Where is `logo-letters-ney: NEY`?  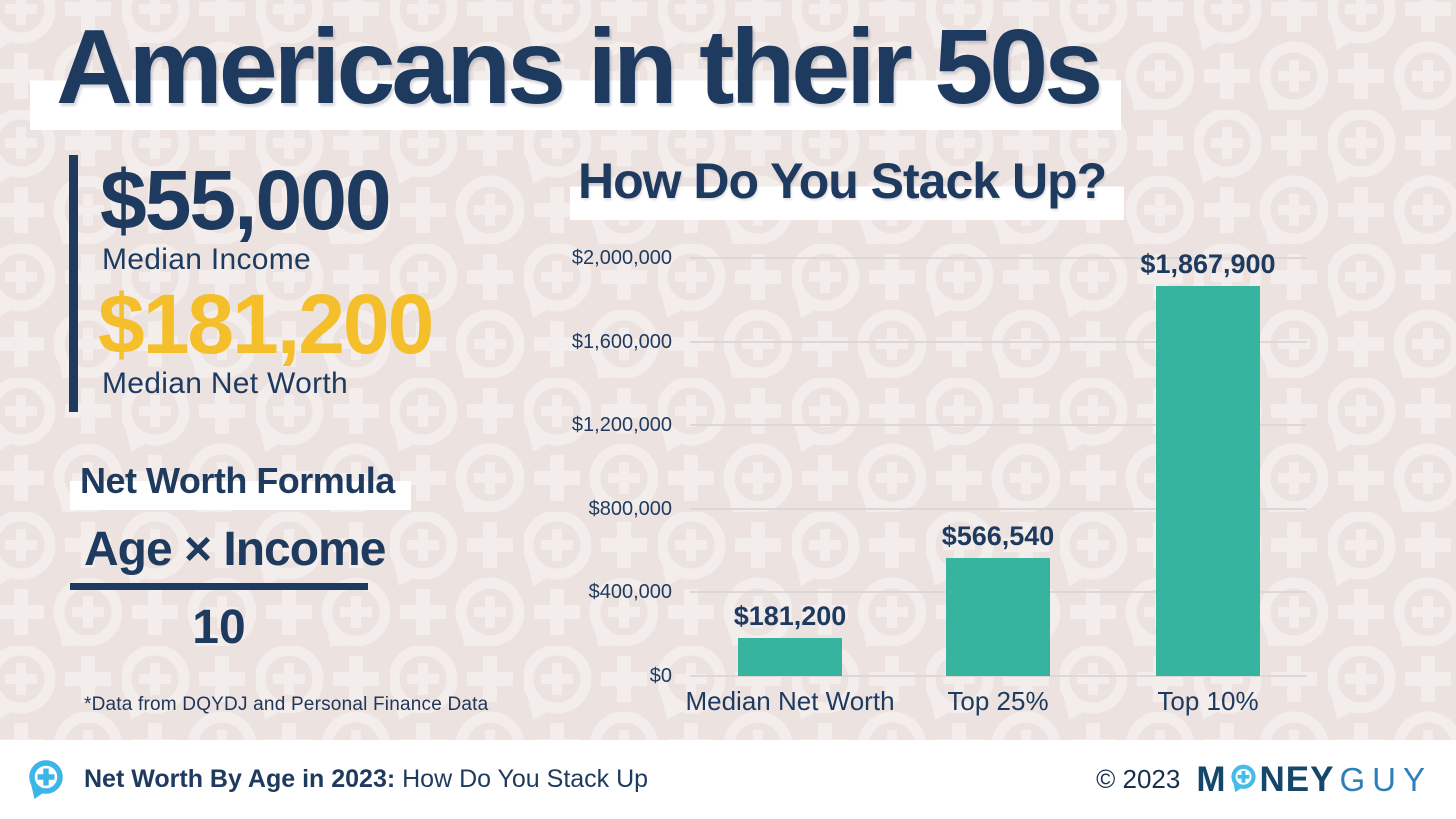 logo-letters-ney: NEY is located at coordinates (1297, 779).